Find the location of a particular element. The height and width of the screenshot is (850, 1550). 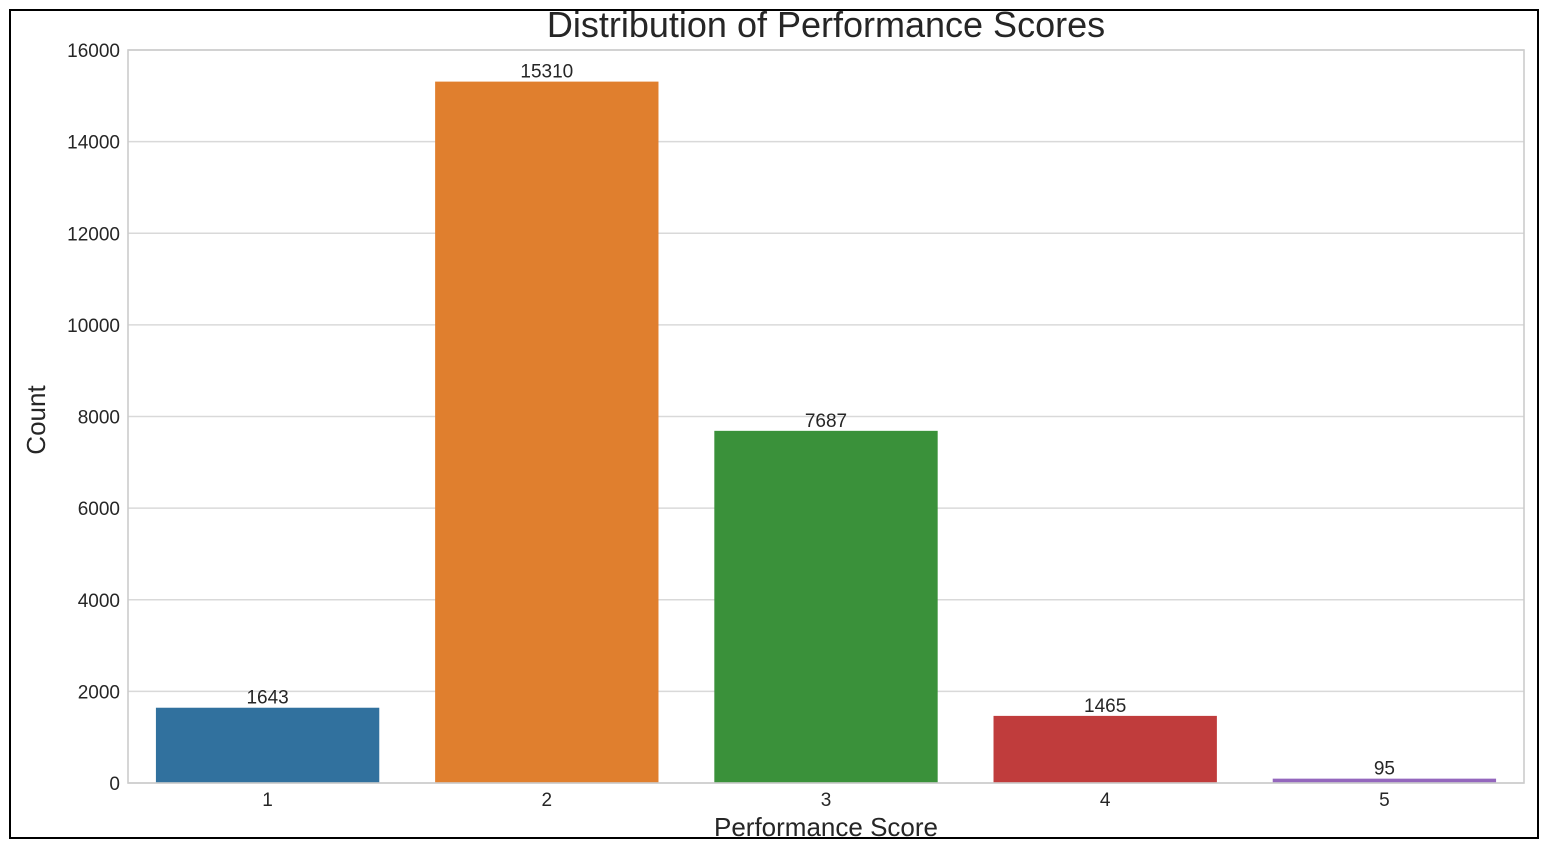

y-tick-label: 14000 is located at coordinates (93, 143).